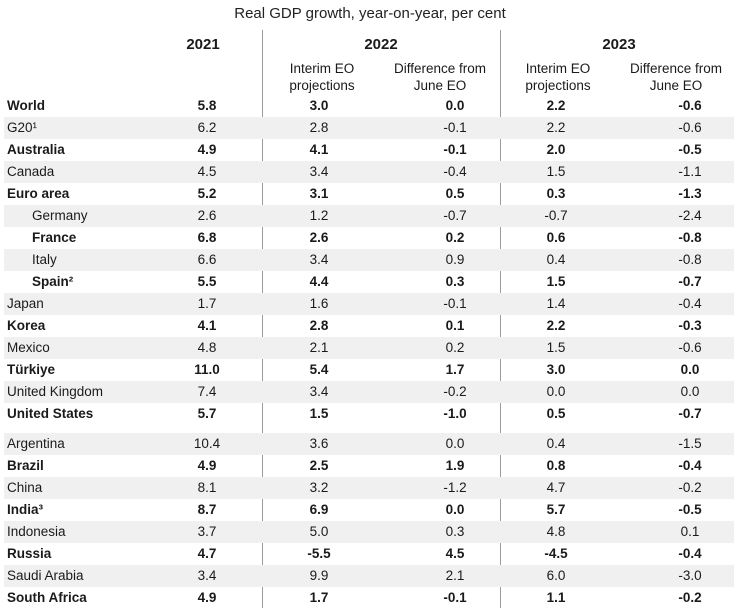  I want to click on table-row: Argentina 10.4 3.6 0.0 0.4 -1.5, so click(369, 444).